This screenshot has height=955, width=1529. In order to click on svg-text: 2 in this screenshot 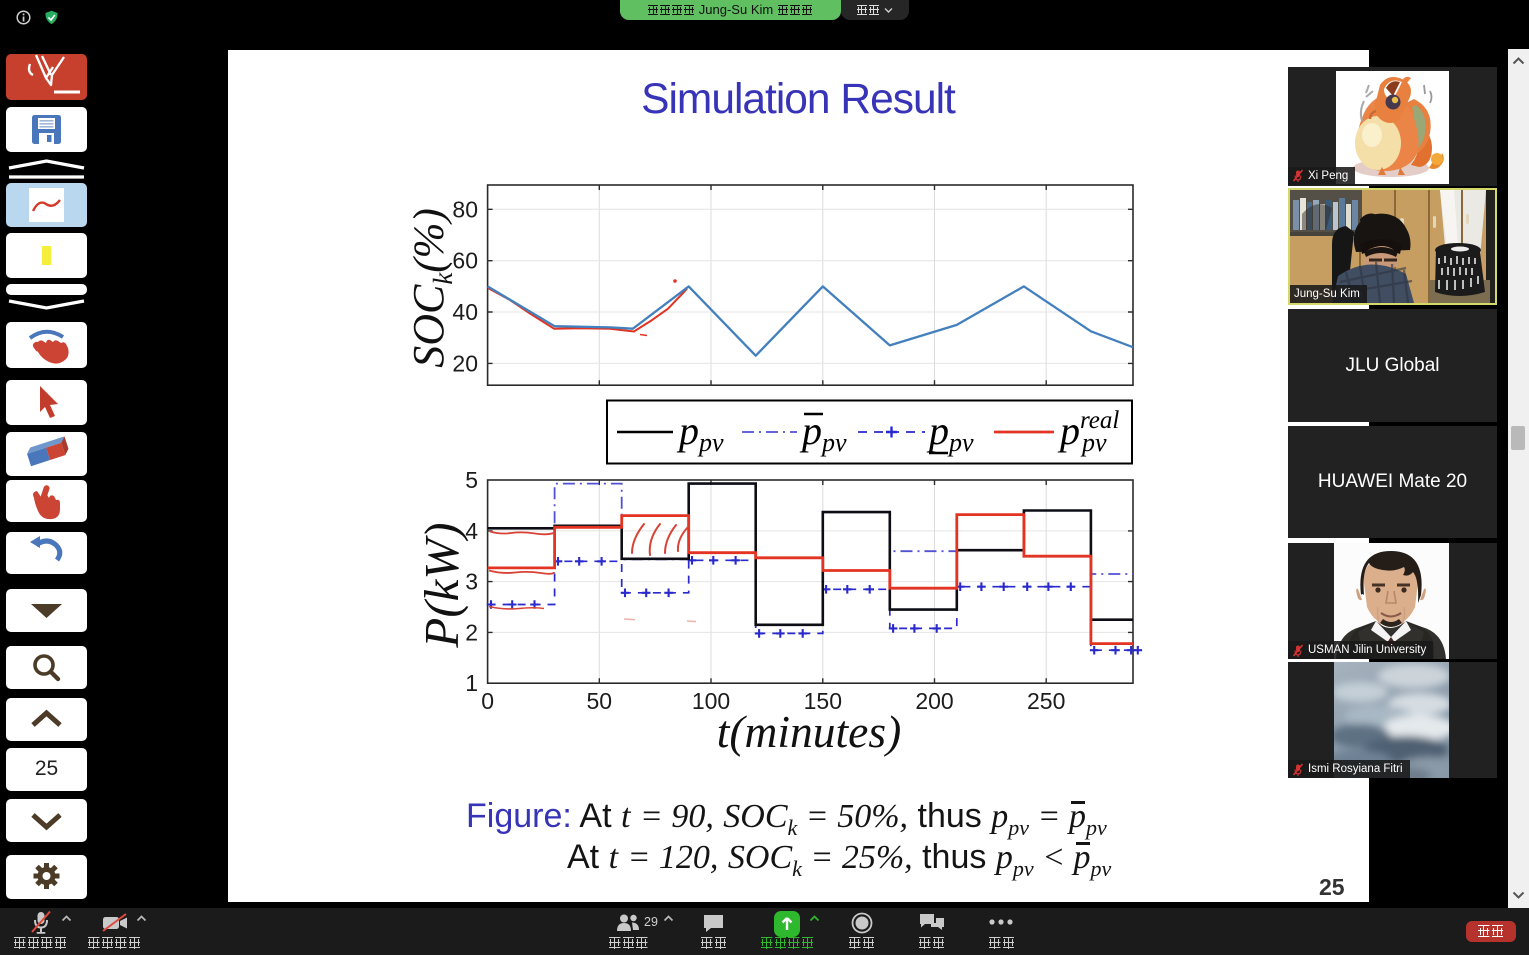, I will do `click(471, 632)`.